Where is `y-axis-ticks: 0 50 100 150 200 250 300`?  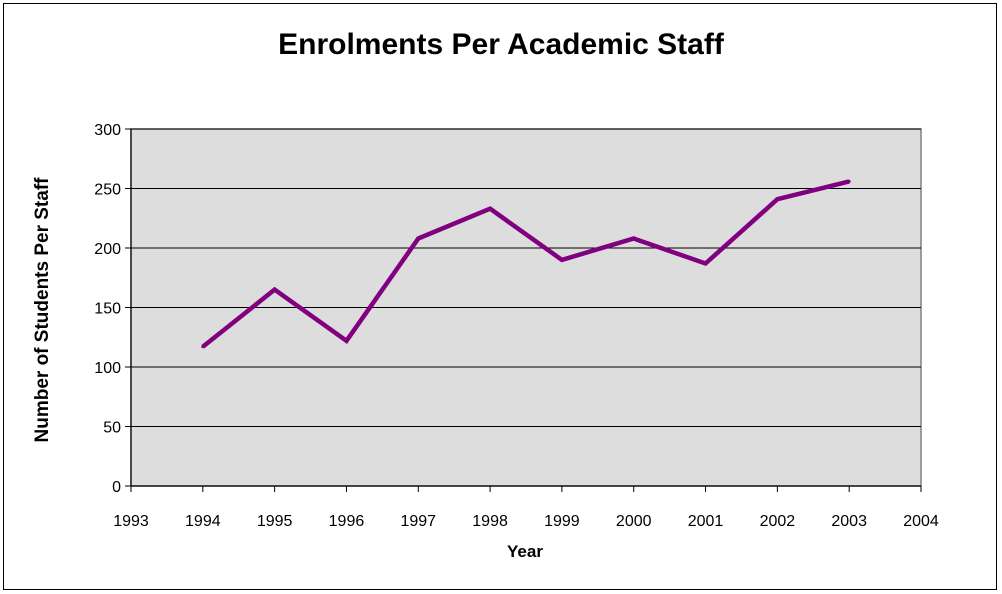 y-axis-ticks: 0 50 100 150 200 250 300 is located at coordinates (112, 309).